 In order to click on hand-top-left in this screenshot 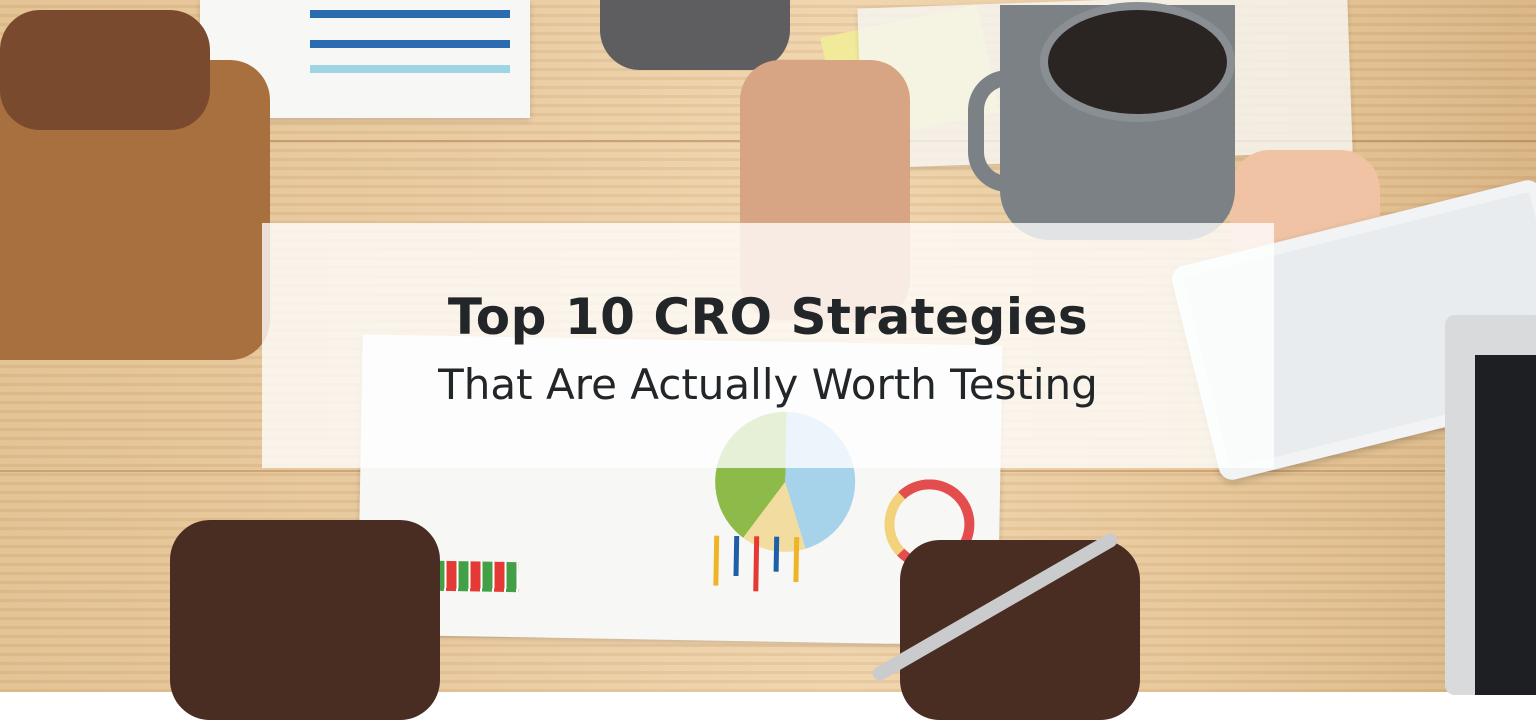, I will do `click(105, 70)`.